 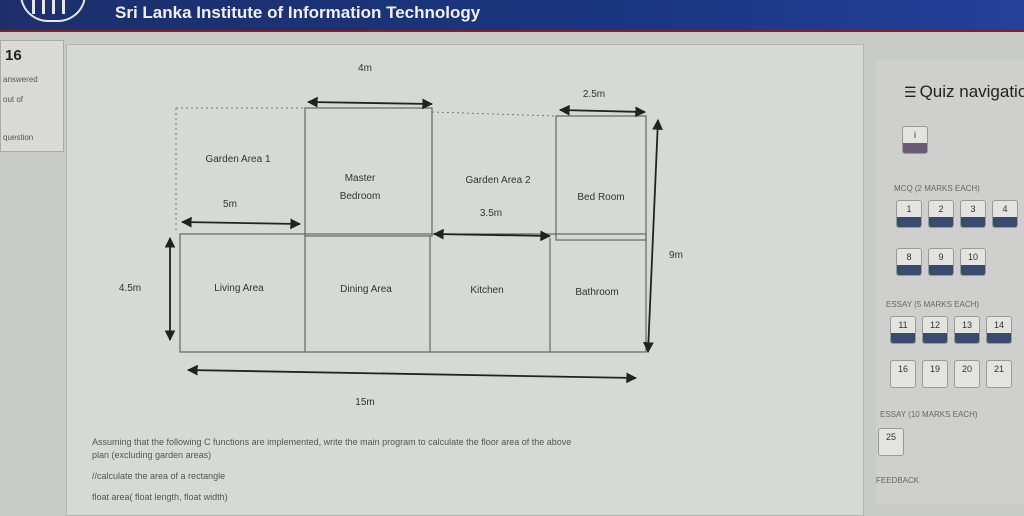 I want to click on quiz-nav-question: 9, so click(x=941, y=262).